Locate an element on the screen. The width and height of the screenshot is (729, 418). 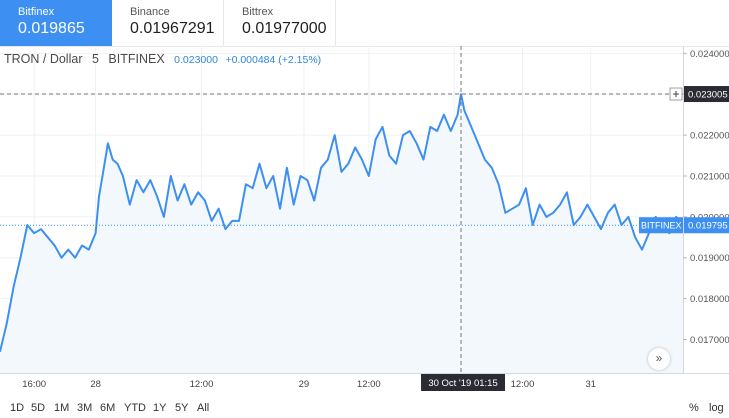
timeframe-1m: 1M is located at coordinates (62, 408).